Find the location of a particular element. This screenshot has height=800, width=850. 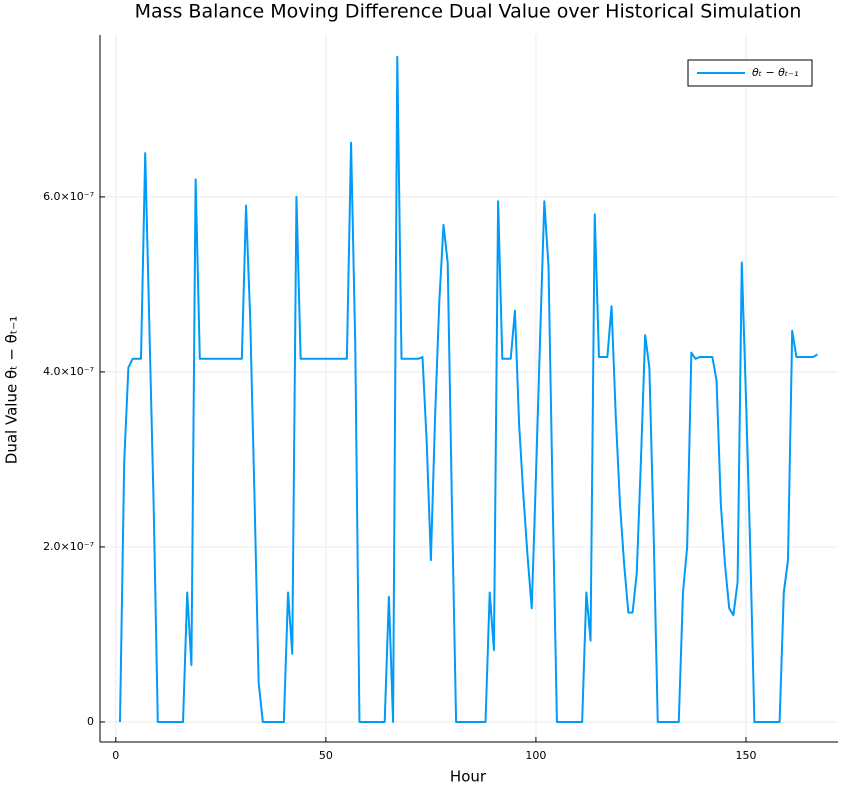

x-tick-label: 150 is located at coordinates (745, 755).